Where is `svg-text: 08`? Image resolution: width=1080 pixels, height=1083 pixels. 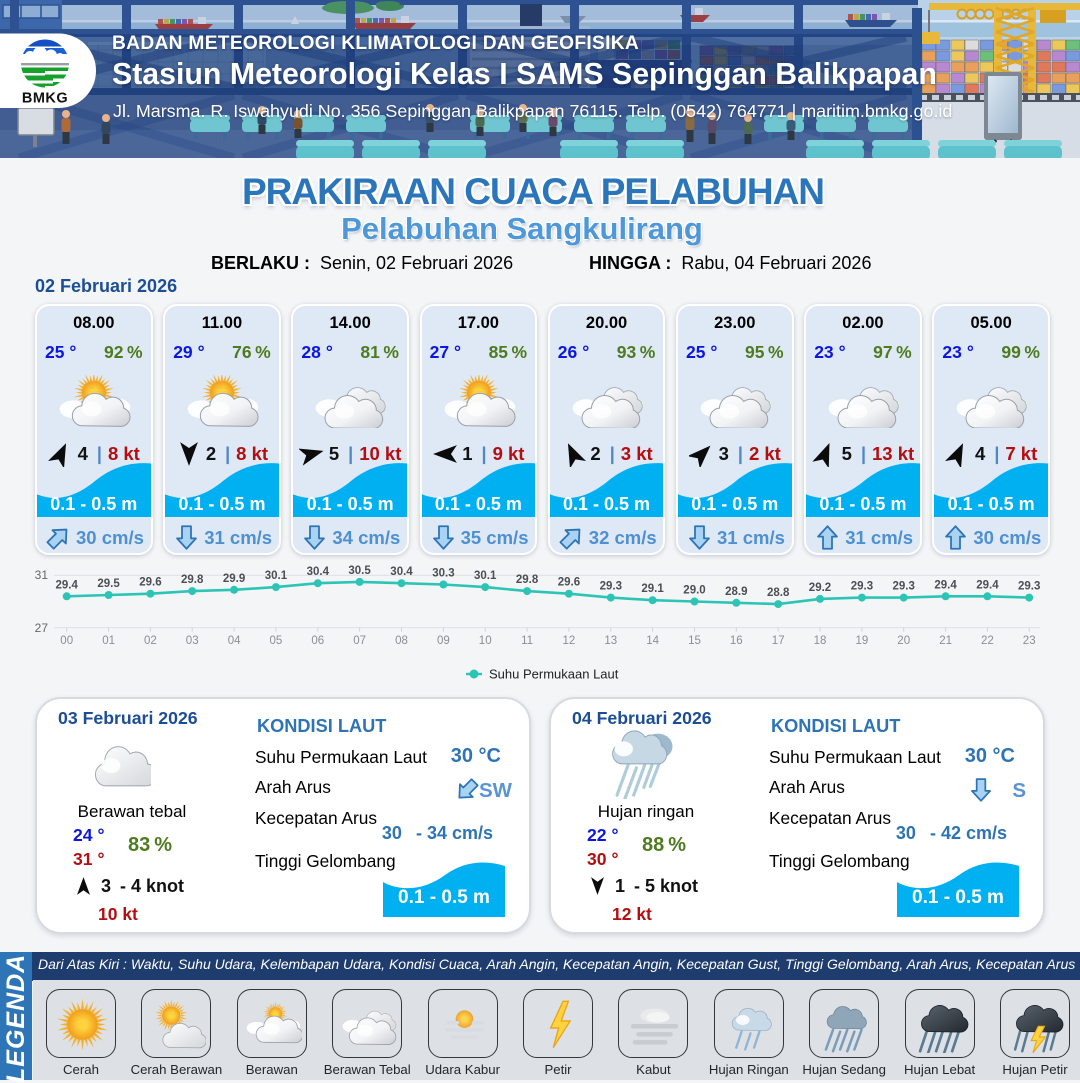 svg-text: 08 is located at coordinates (401, 641).